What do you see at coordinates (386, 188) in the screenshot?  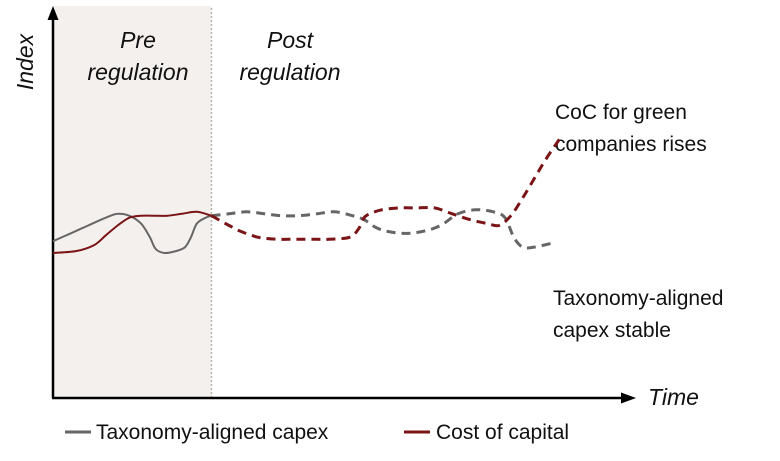 I see `coc-line-post` at bounding box center [386, 188].